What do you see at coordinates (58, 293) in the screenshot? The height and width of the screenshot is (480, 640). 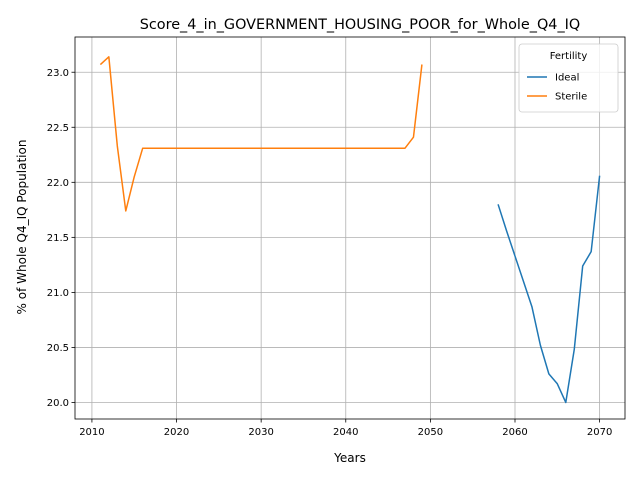 I see `y-tick-label: 21.0` at bounding box center [58, 293].